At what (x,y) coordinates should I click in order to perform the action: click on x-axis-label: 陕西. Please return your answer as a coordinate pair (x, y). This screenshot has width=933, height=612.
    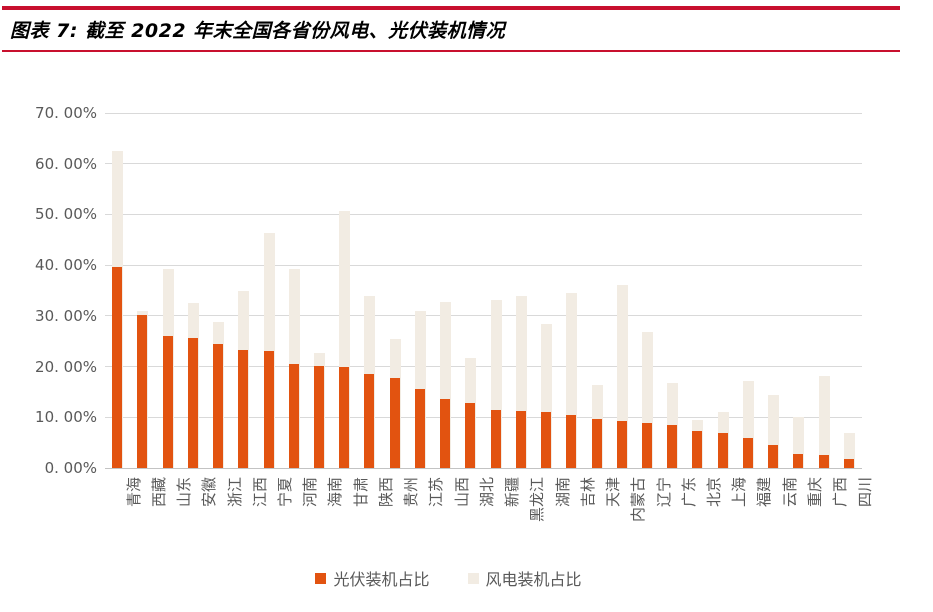
    Looking at the image, I should click on (385, 492).